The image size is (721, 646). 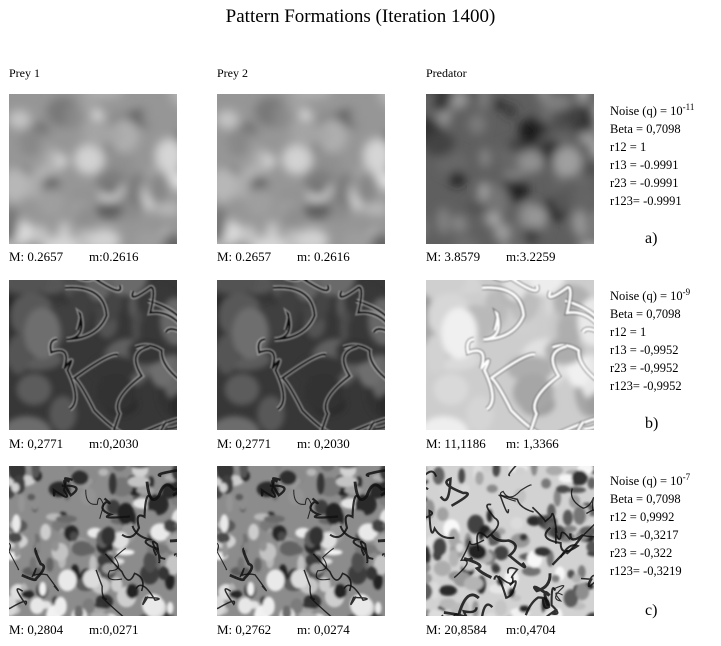 What do you see at coordinates (642, 517) in the screenshot?
I see `r12-param: r12 = 0,9992` at bounding box center [642, 517].